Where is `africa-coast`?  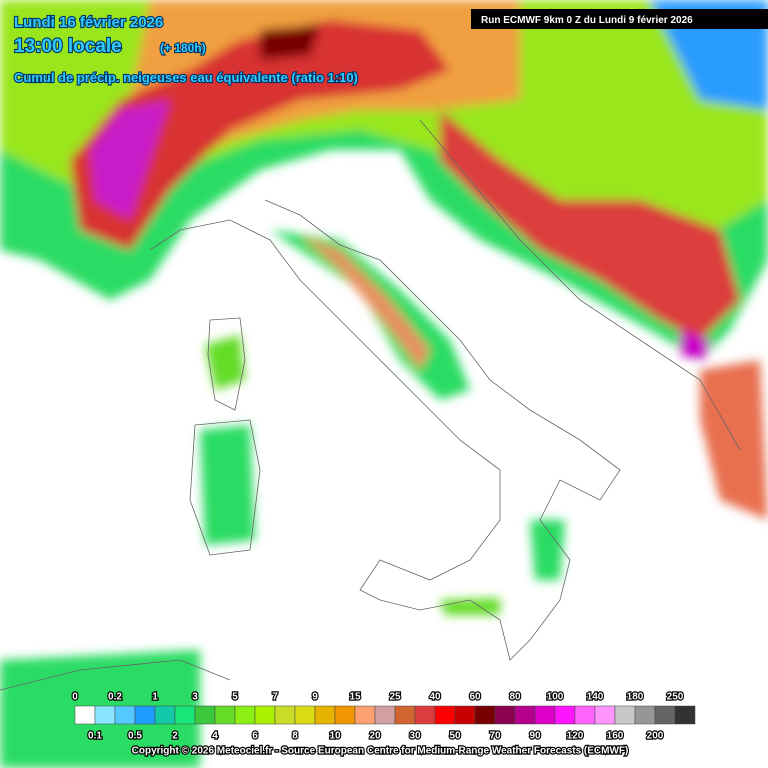 africa-coast is located at coordinates (115, 675).